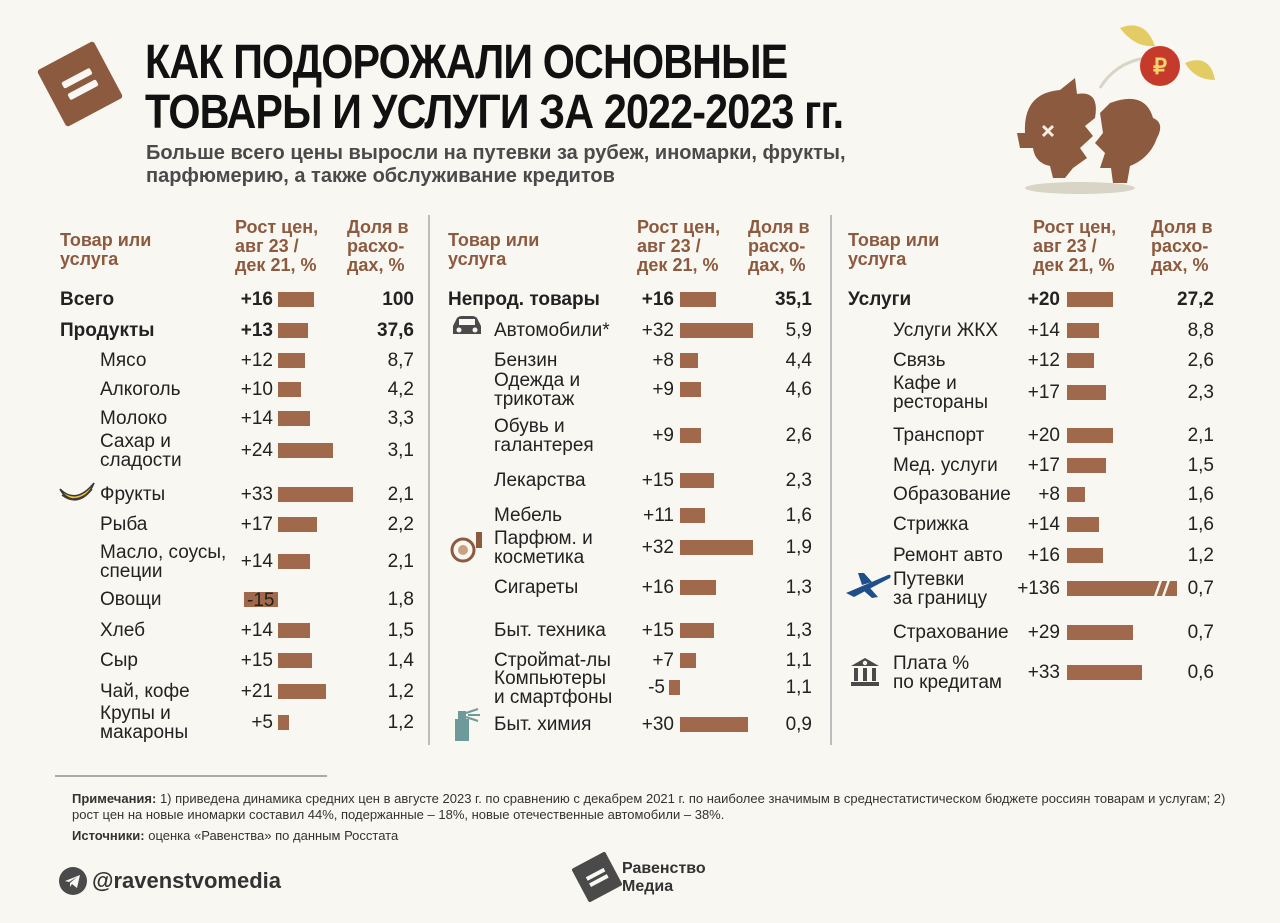  I want to click on bar-value-label: +21, so click(256, 691).